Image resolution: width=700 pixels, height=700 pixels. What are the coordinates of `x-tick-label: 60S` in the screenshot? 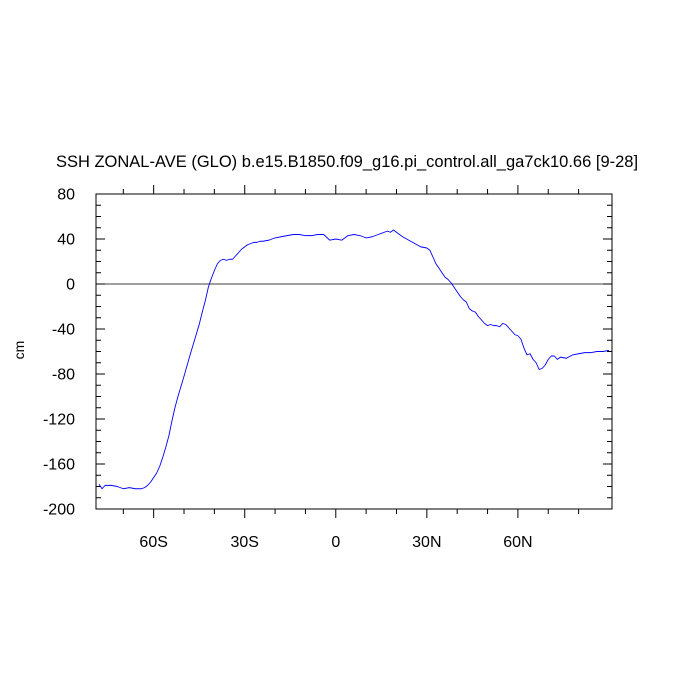 It's located at (153, 542).